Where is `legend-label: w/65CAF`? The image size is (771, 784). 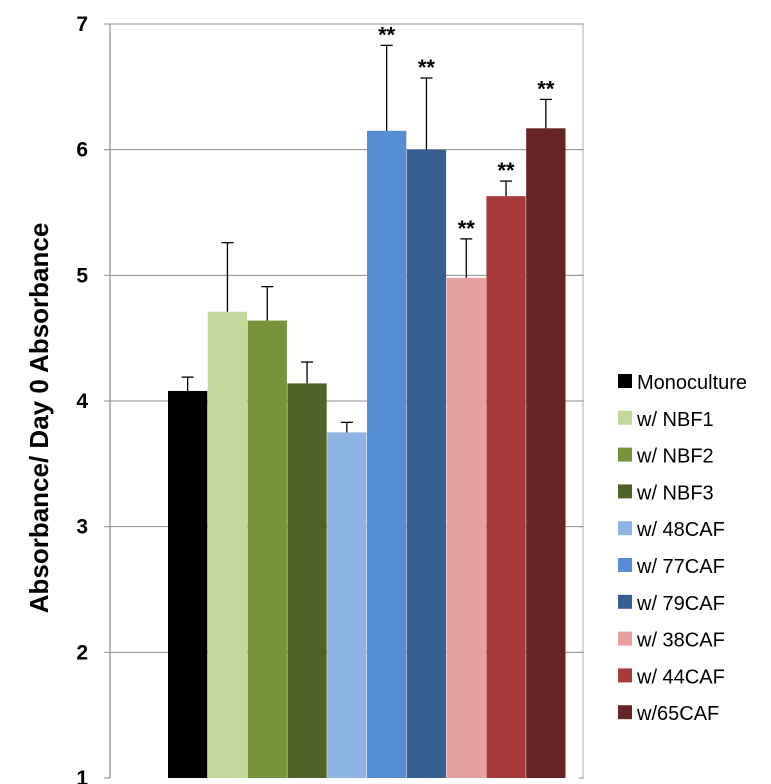 legend-label: w/65CAF is located at coordinates (677, 714).